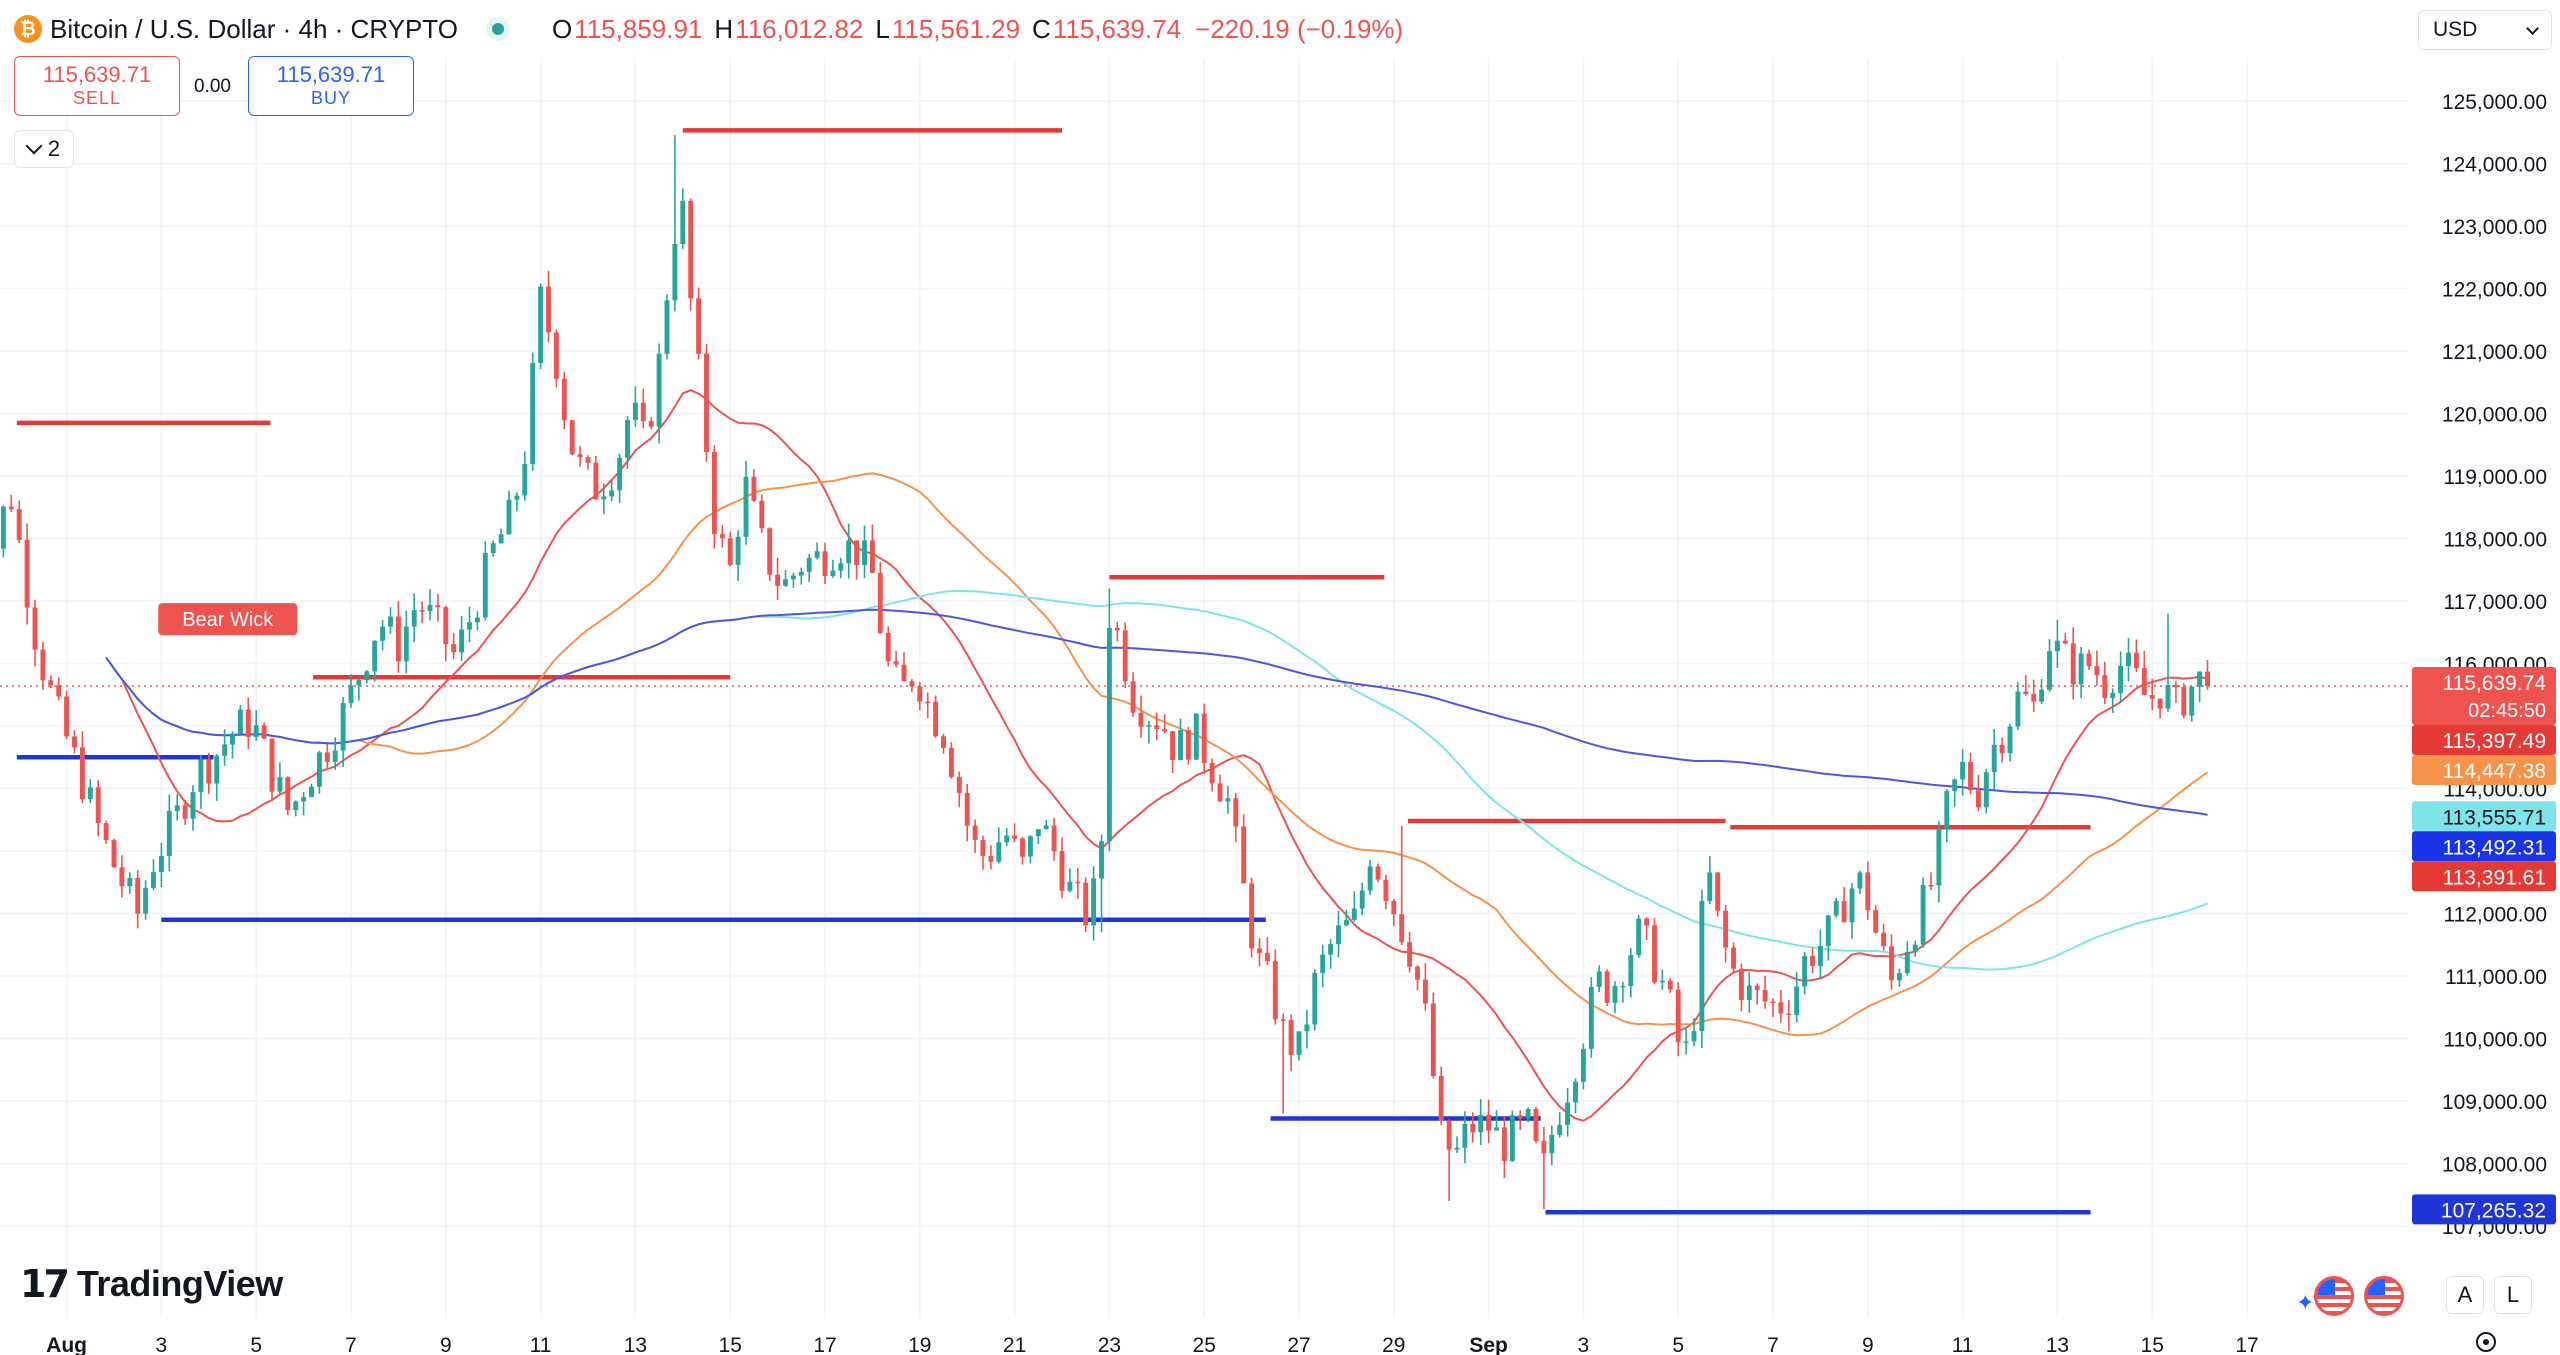 Image resolution: width=2560 pixels, height=1355 pixels. What do you see at coordinates (254, 28) in the screenshot?
I see `symbol-title: Bitcoin / U.S. Dollar · 4h · CRYPTO` at bounding box center [254, 28].